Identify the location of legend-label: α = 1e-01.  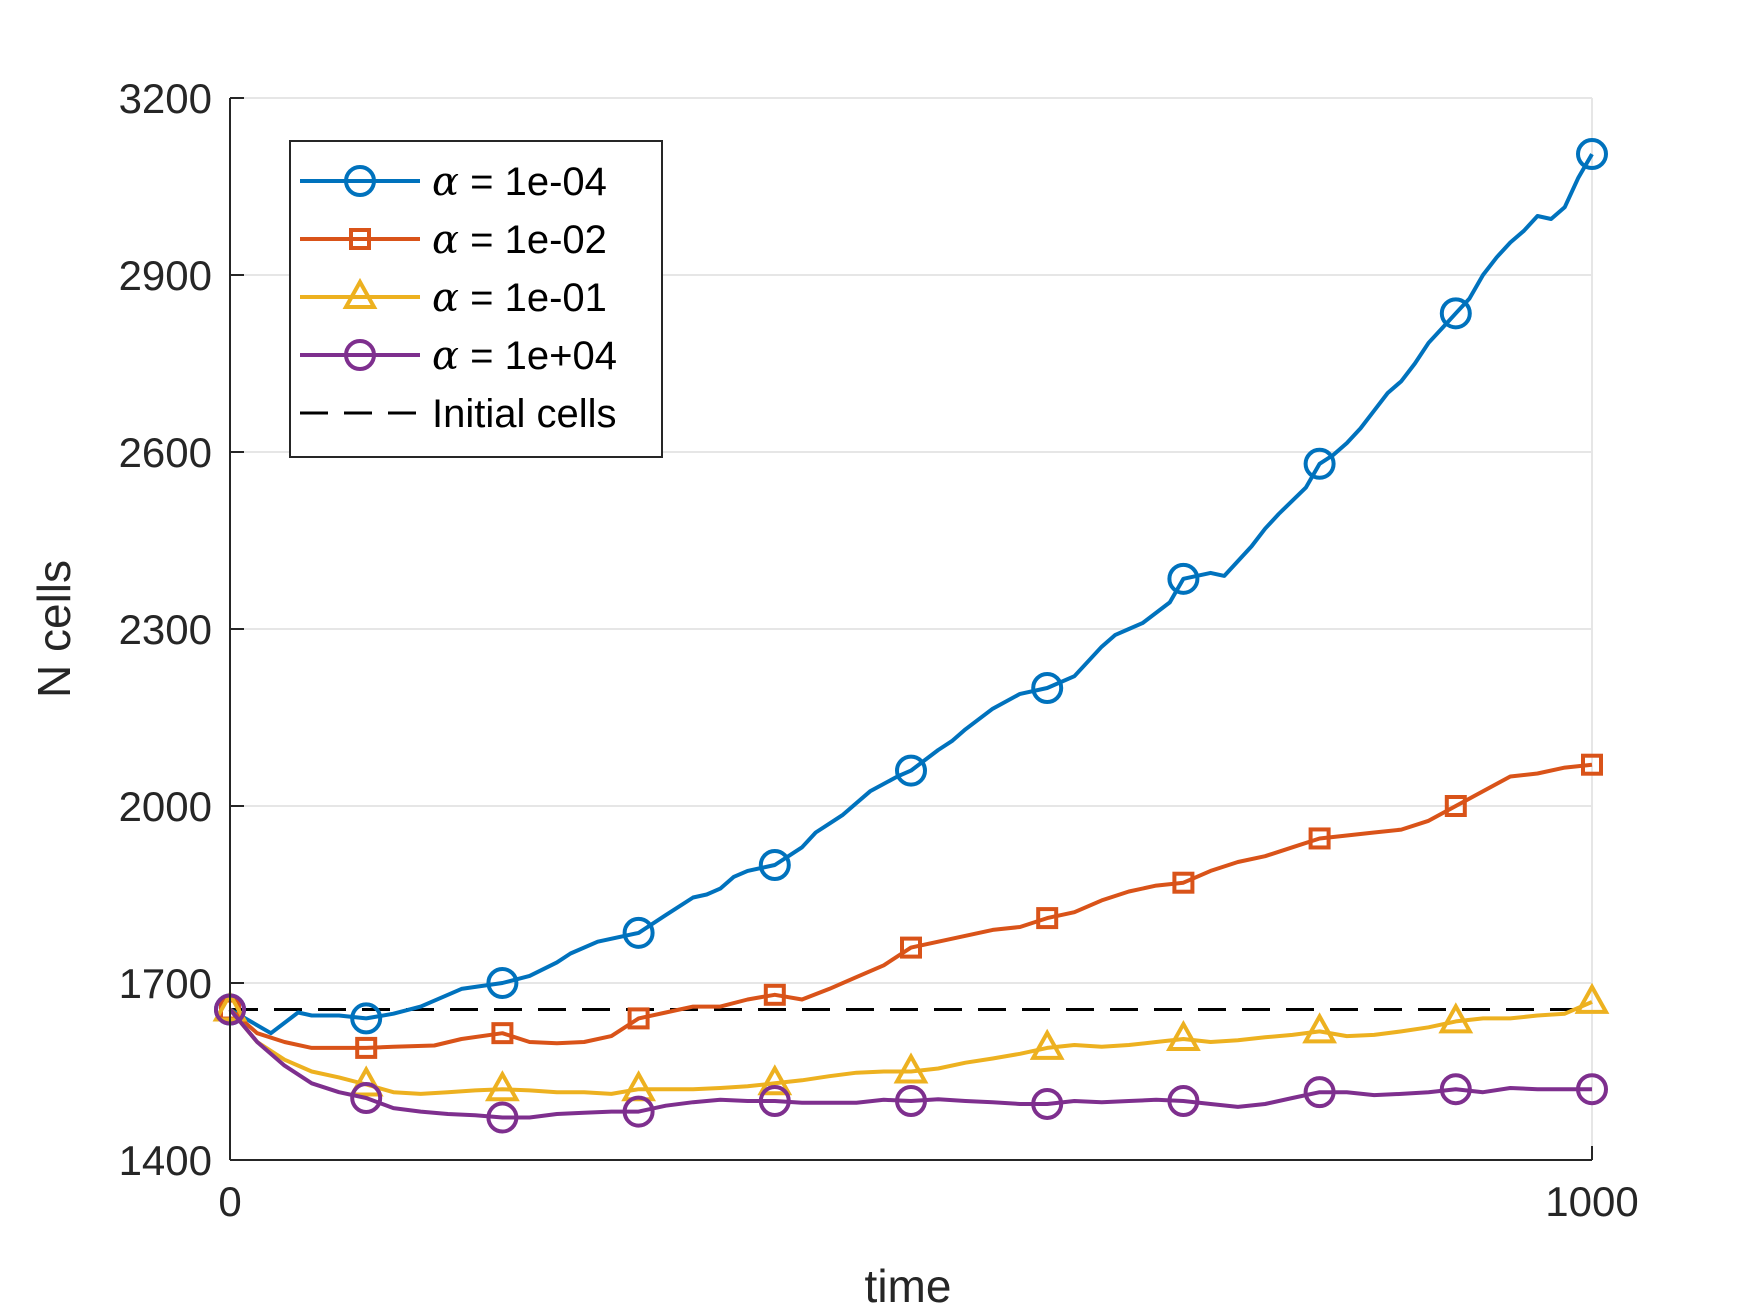
(519, 298).